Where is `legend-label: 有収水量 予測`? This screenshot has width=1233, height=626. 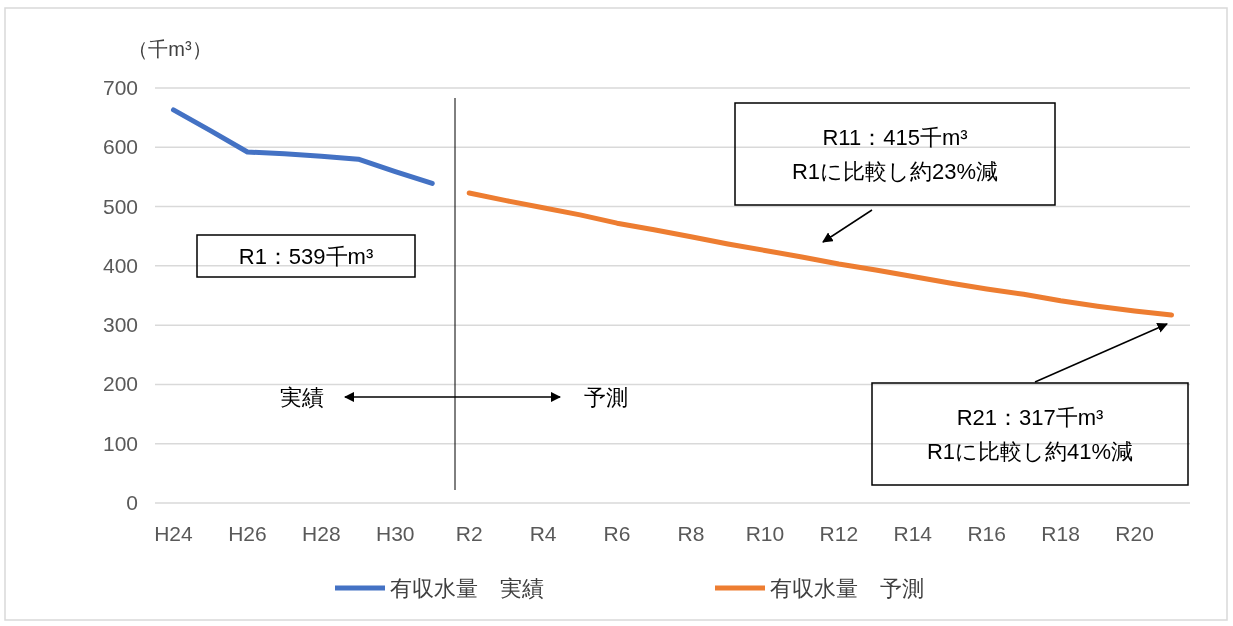 legend-label: 有収水量 予測 is located at coordinates (847, 588).